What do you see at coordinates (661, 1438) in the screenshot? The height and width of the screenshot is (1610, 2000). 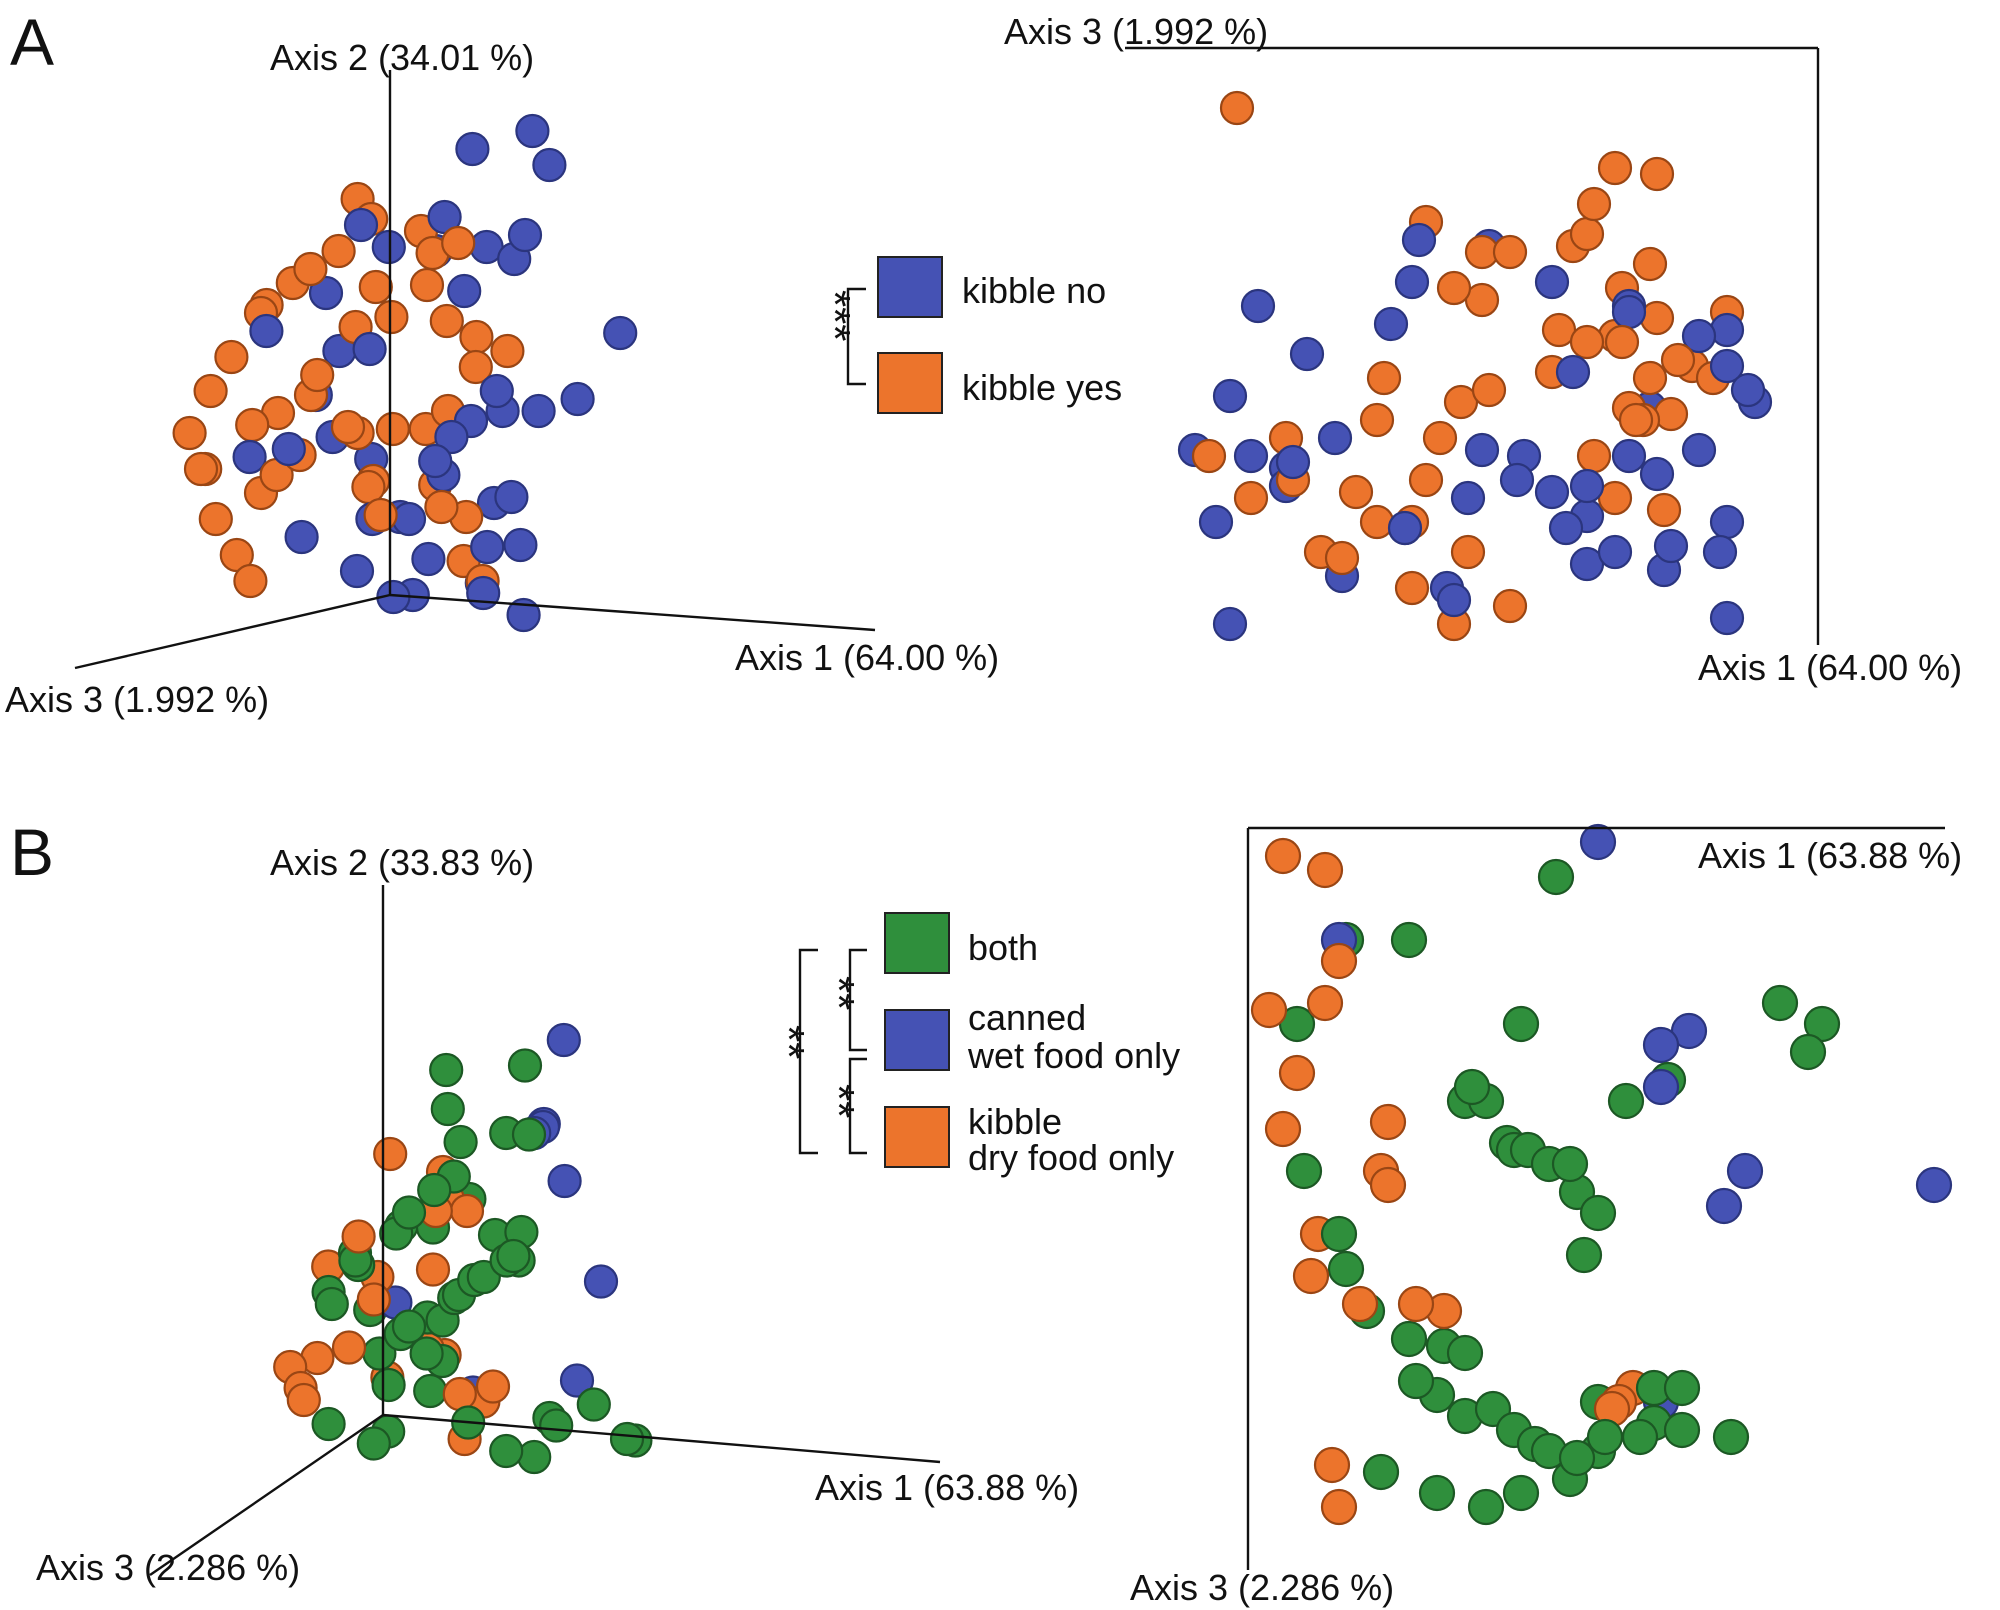 I see `panel-b-left-axis1-line` at bounding box center [661, 1438].